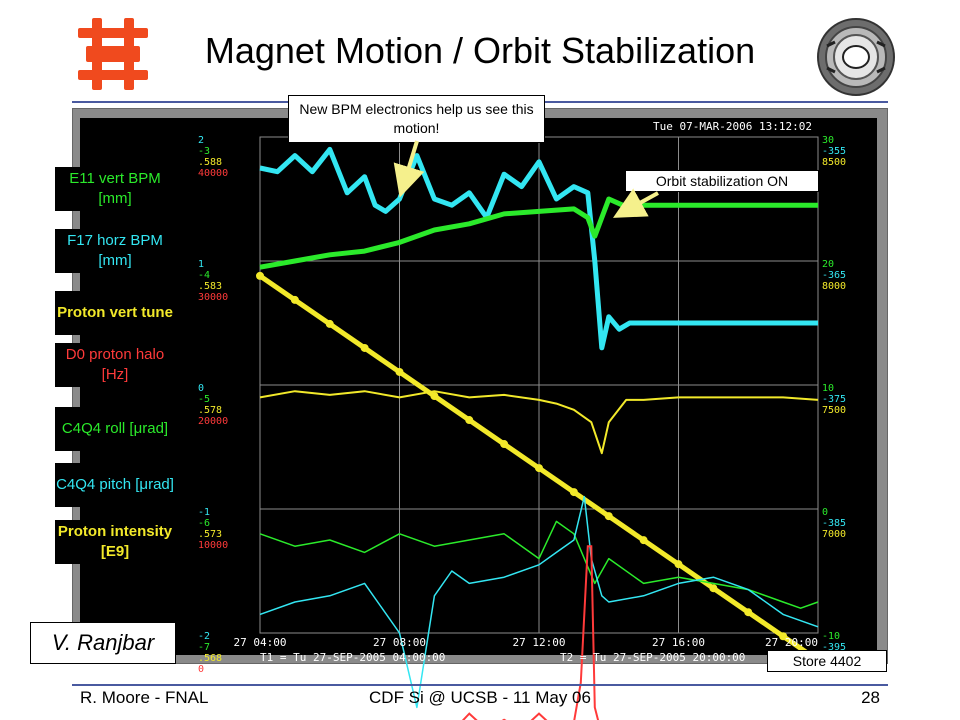  I want to click on legend-halo: D0 proton halo [Hz], so click(115, 365).